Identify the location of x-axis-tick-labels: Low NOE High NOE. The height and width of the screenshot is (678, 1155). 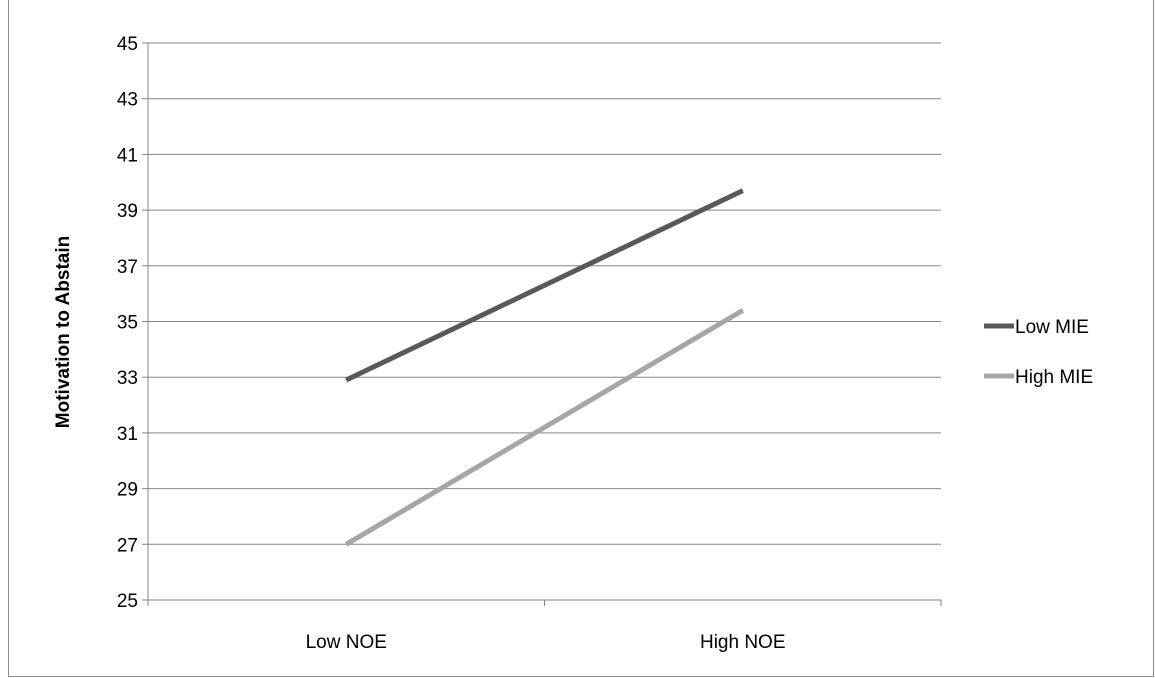
(546, 642).